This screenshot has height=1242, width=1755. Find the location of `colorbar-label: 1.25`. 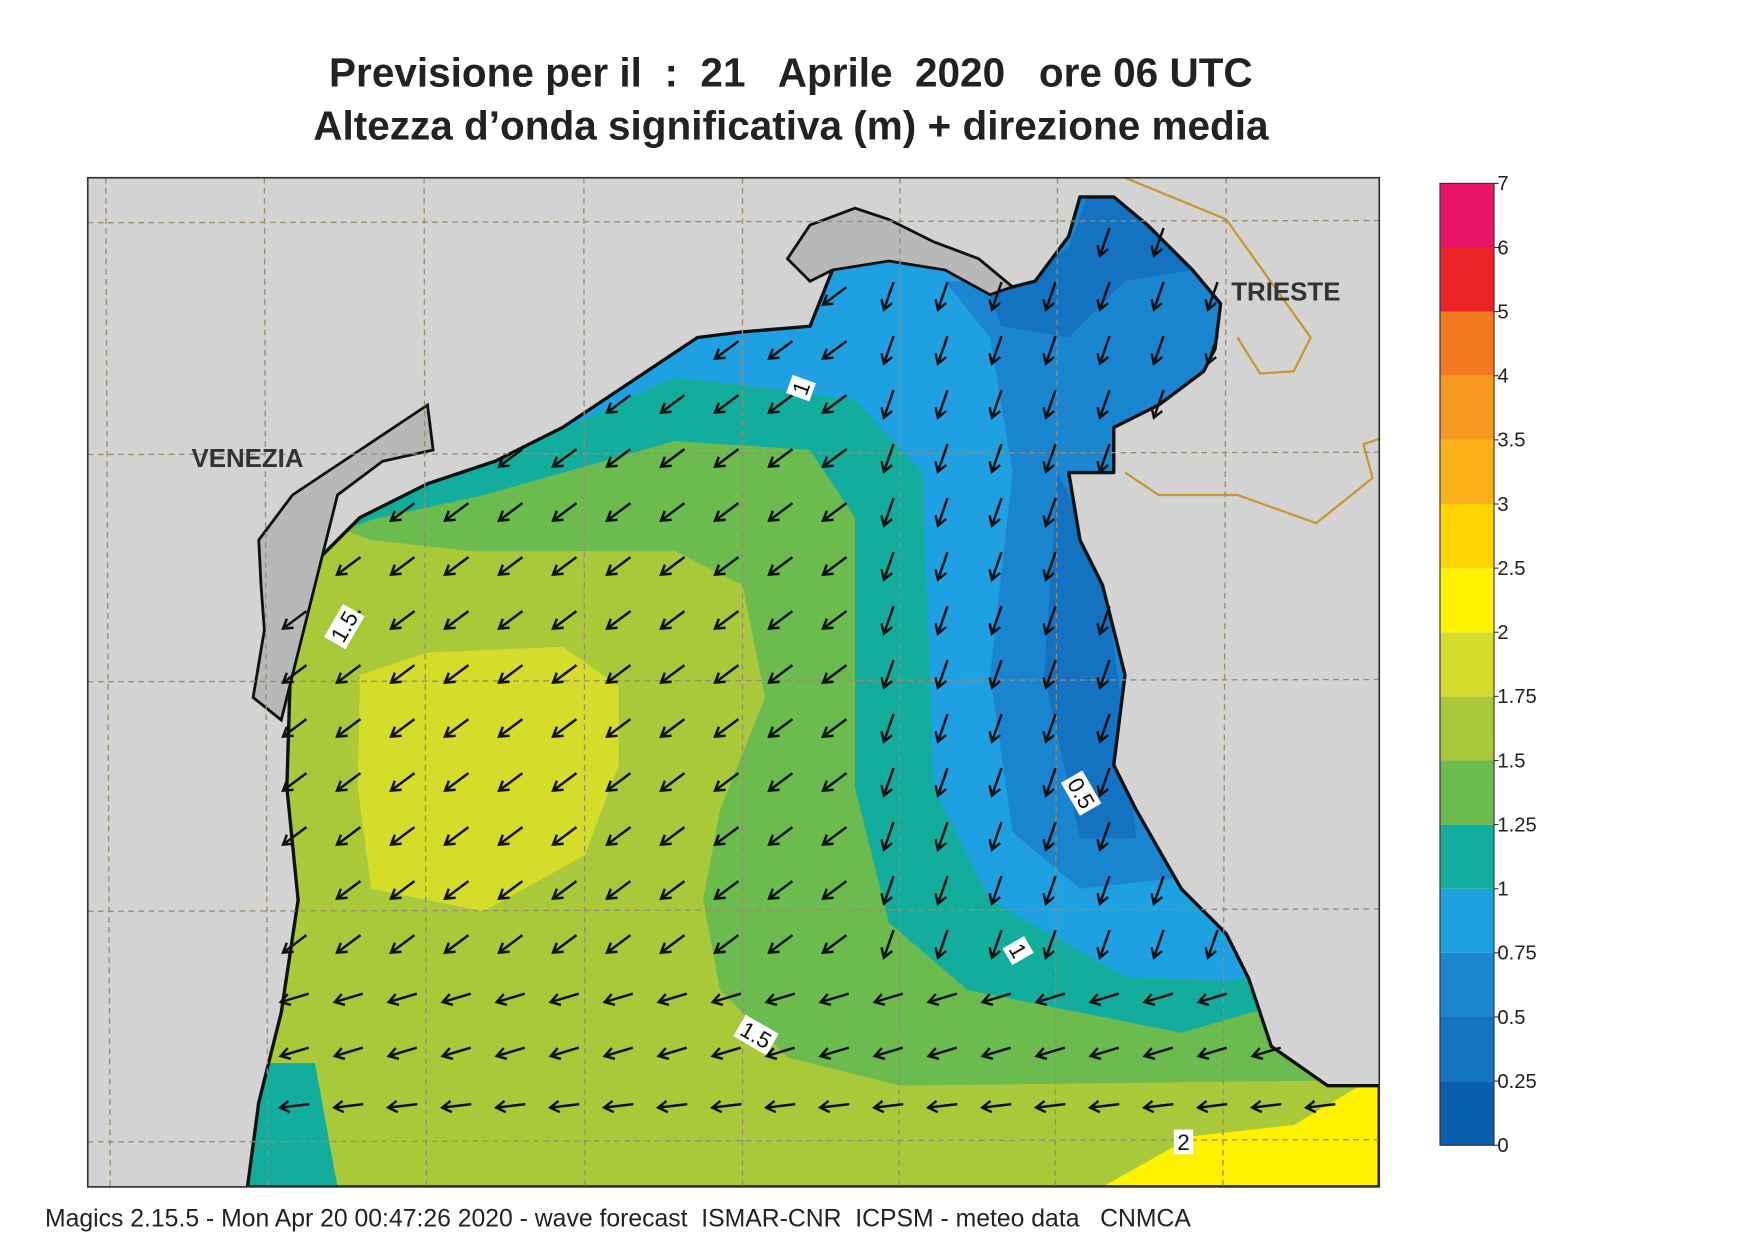

colorbar-label: 1.25 is located at coordinates (1516, 825).